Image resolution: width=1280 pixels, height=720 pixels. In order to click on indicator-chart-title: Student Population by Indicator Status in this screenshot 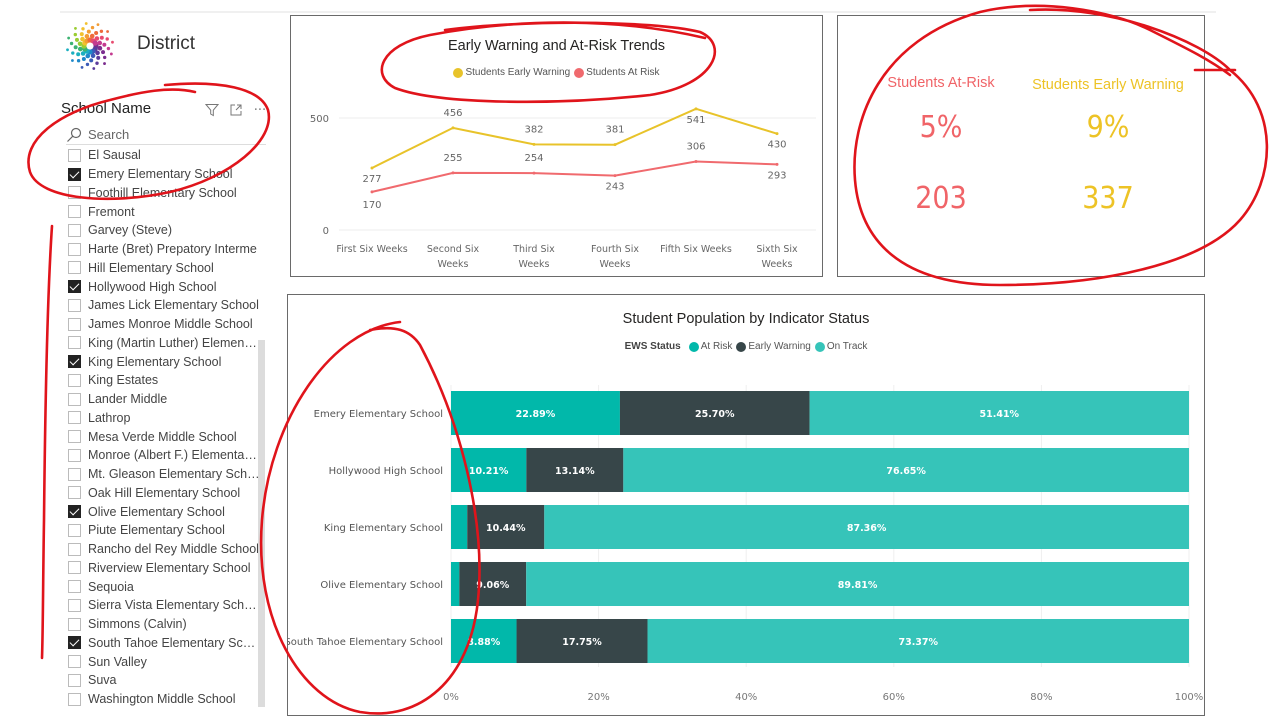, I will do `click(746, 319)`.